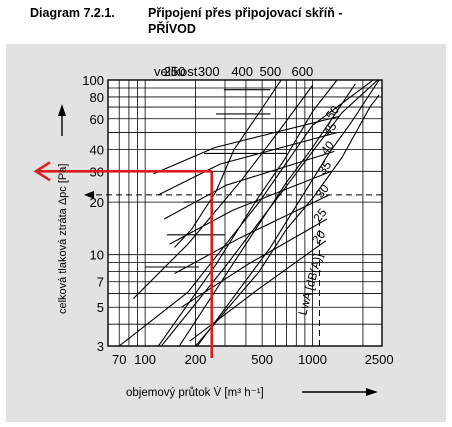  Describe the element at coordinates (97, 202) in the screenshot. I see `y-tick-label: 20` at that location.